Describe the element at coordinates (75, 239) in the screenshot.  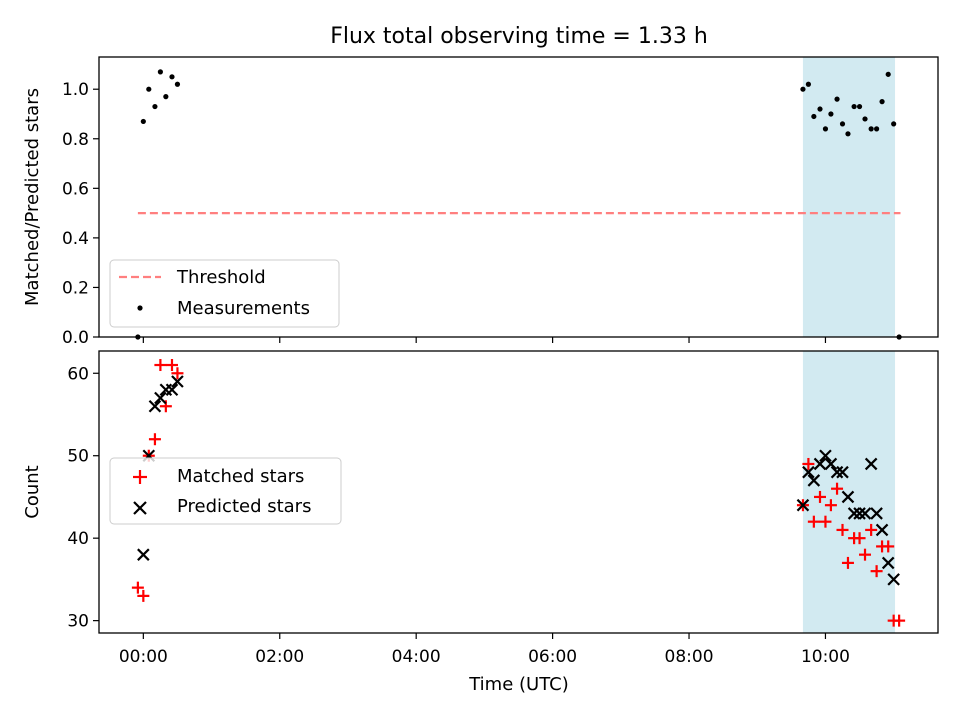
I see `y-tick-label: 0.4` at that location.